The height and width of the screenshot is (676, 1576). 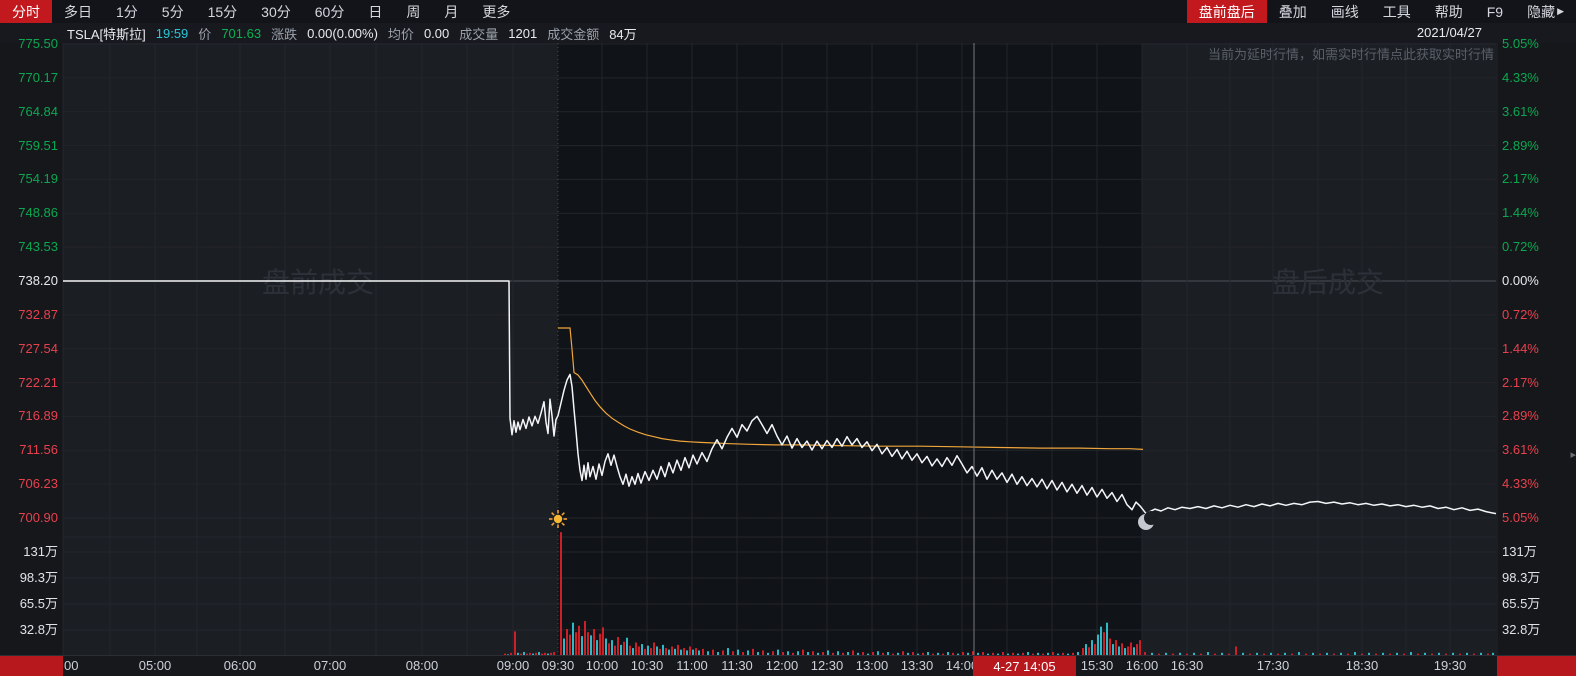 What do you see at coordinates (413, 11) in the screenshot?
I see `menu-item-8: 周` at bounding box center [413, 11].